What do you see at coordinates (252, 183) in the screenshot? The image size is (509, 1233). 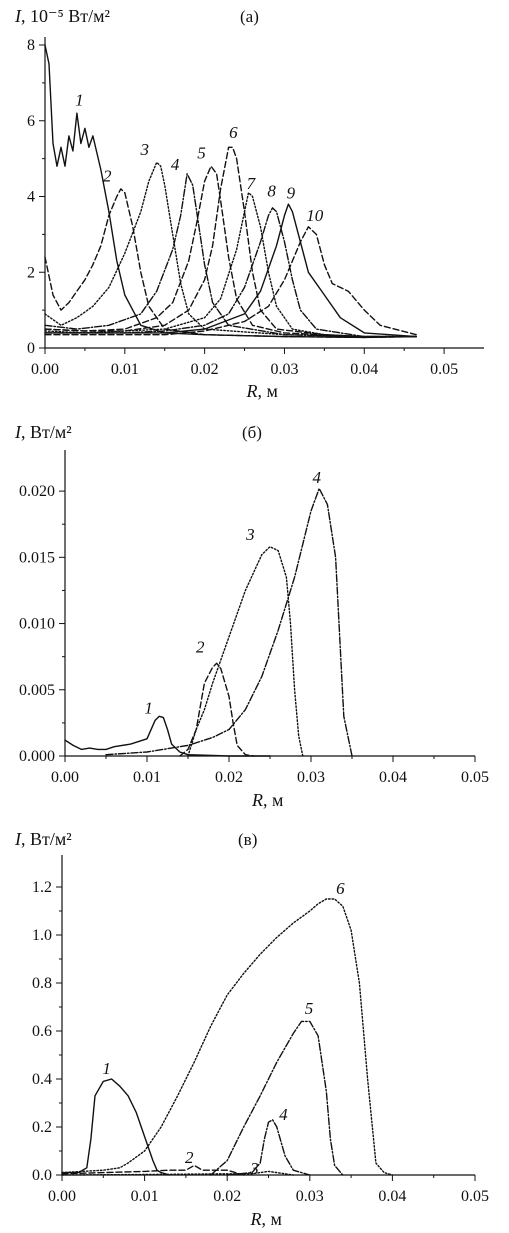 I see `series-7-label: 7` at bounding box center [252, 183].